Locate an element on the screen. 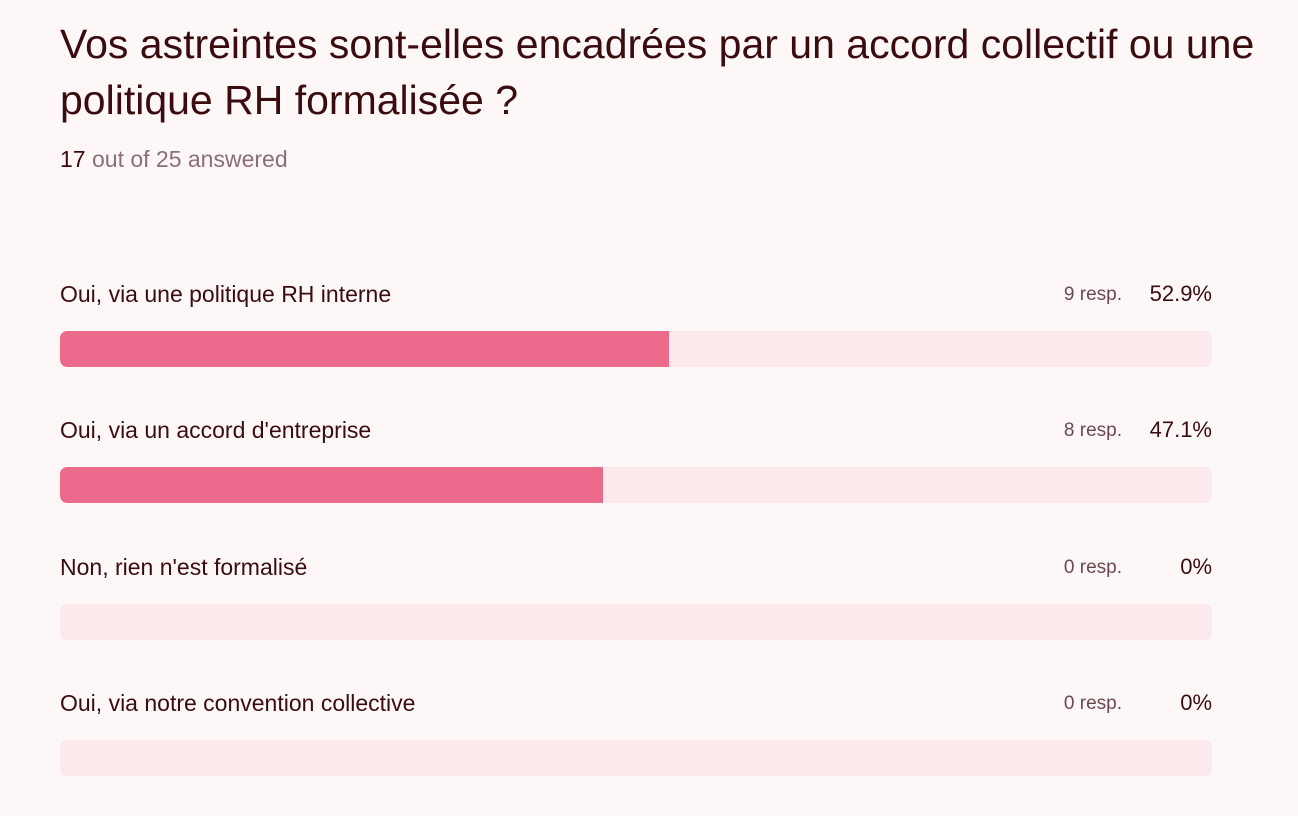 The height and width of the screenshot is (816, 1298). option-label: Oui, via un accord d'entreprise is located at coordinates (216, 430).